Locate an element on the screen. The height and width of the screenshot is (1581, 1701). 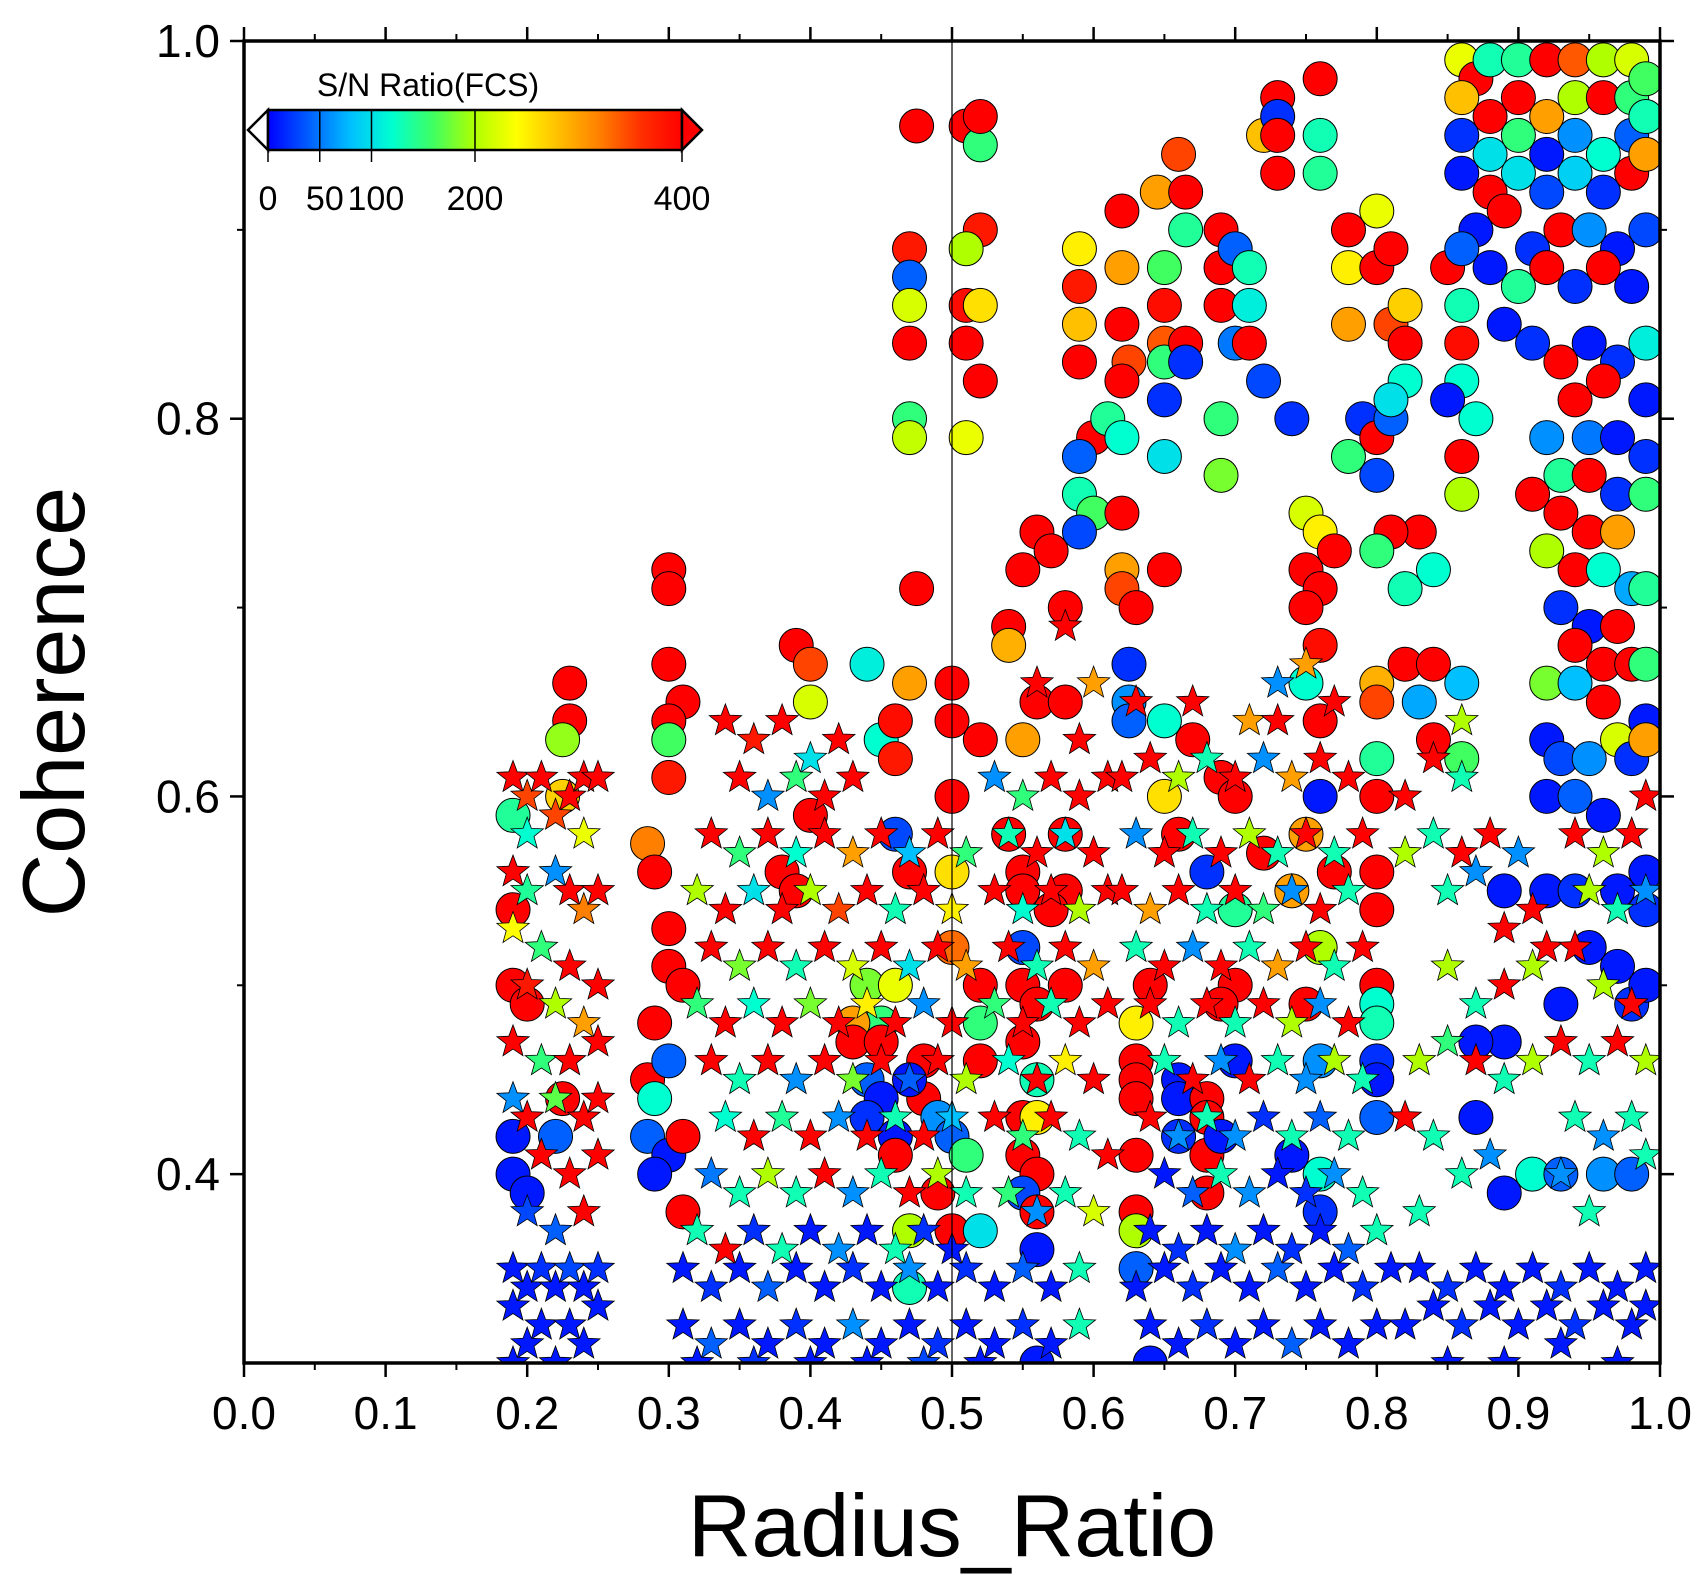
y-tick-label: 0.4 is located at coordinates (188, 1174).